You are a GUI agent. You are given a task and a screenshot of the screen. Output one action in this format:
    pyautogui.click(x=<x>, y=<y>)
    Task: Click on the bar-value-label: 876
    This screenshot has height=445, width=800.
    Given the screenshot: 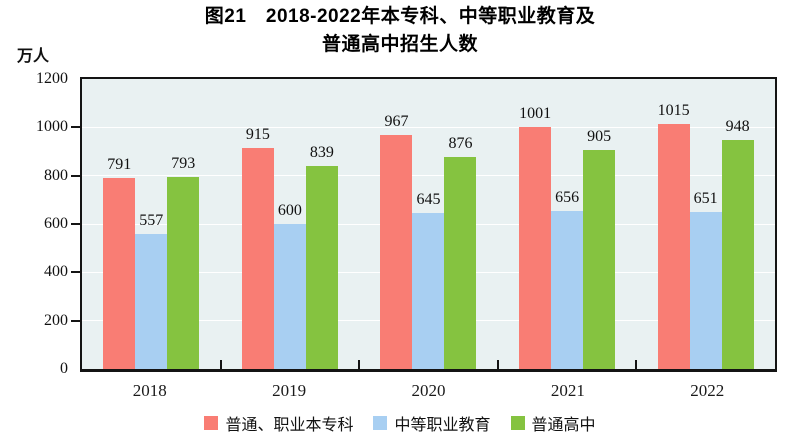 What is the action you would take?
    pyautogui.click(x=460, y=144)
    